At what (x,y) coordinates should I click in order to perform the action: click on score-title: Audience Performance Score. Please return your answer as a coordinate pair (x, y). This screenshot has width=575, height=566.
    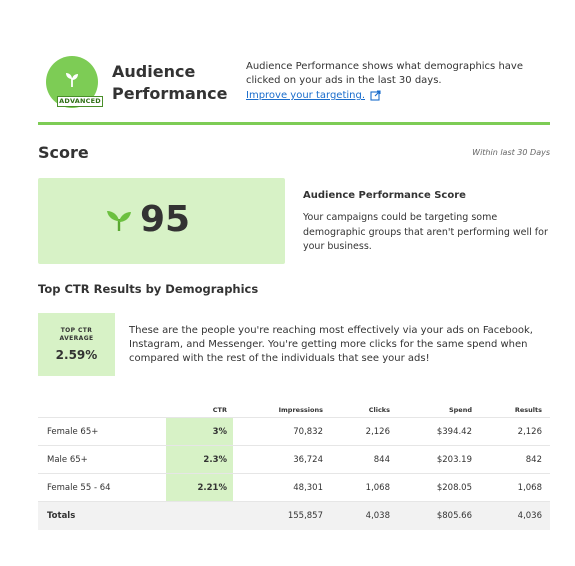
    Looking at the image, I should click on (384, 195).